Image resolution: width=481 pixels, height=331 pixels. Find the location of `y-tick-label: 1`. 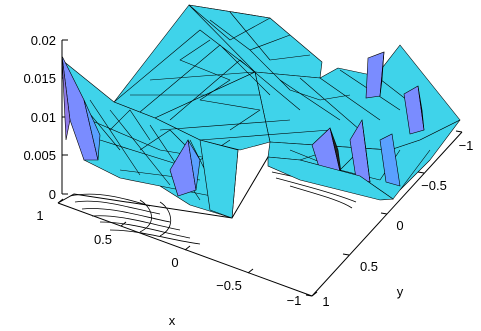

y-tick-label: 1 is located at coordinates (325, 301).